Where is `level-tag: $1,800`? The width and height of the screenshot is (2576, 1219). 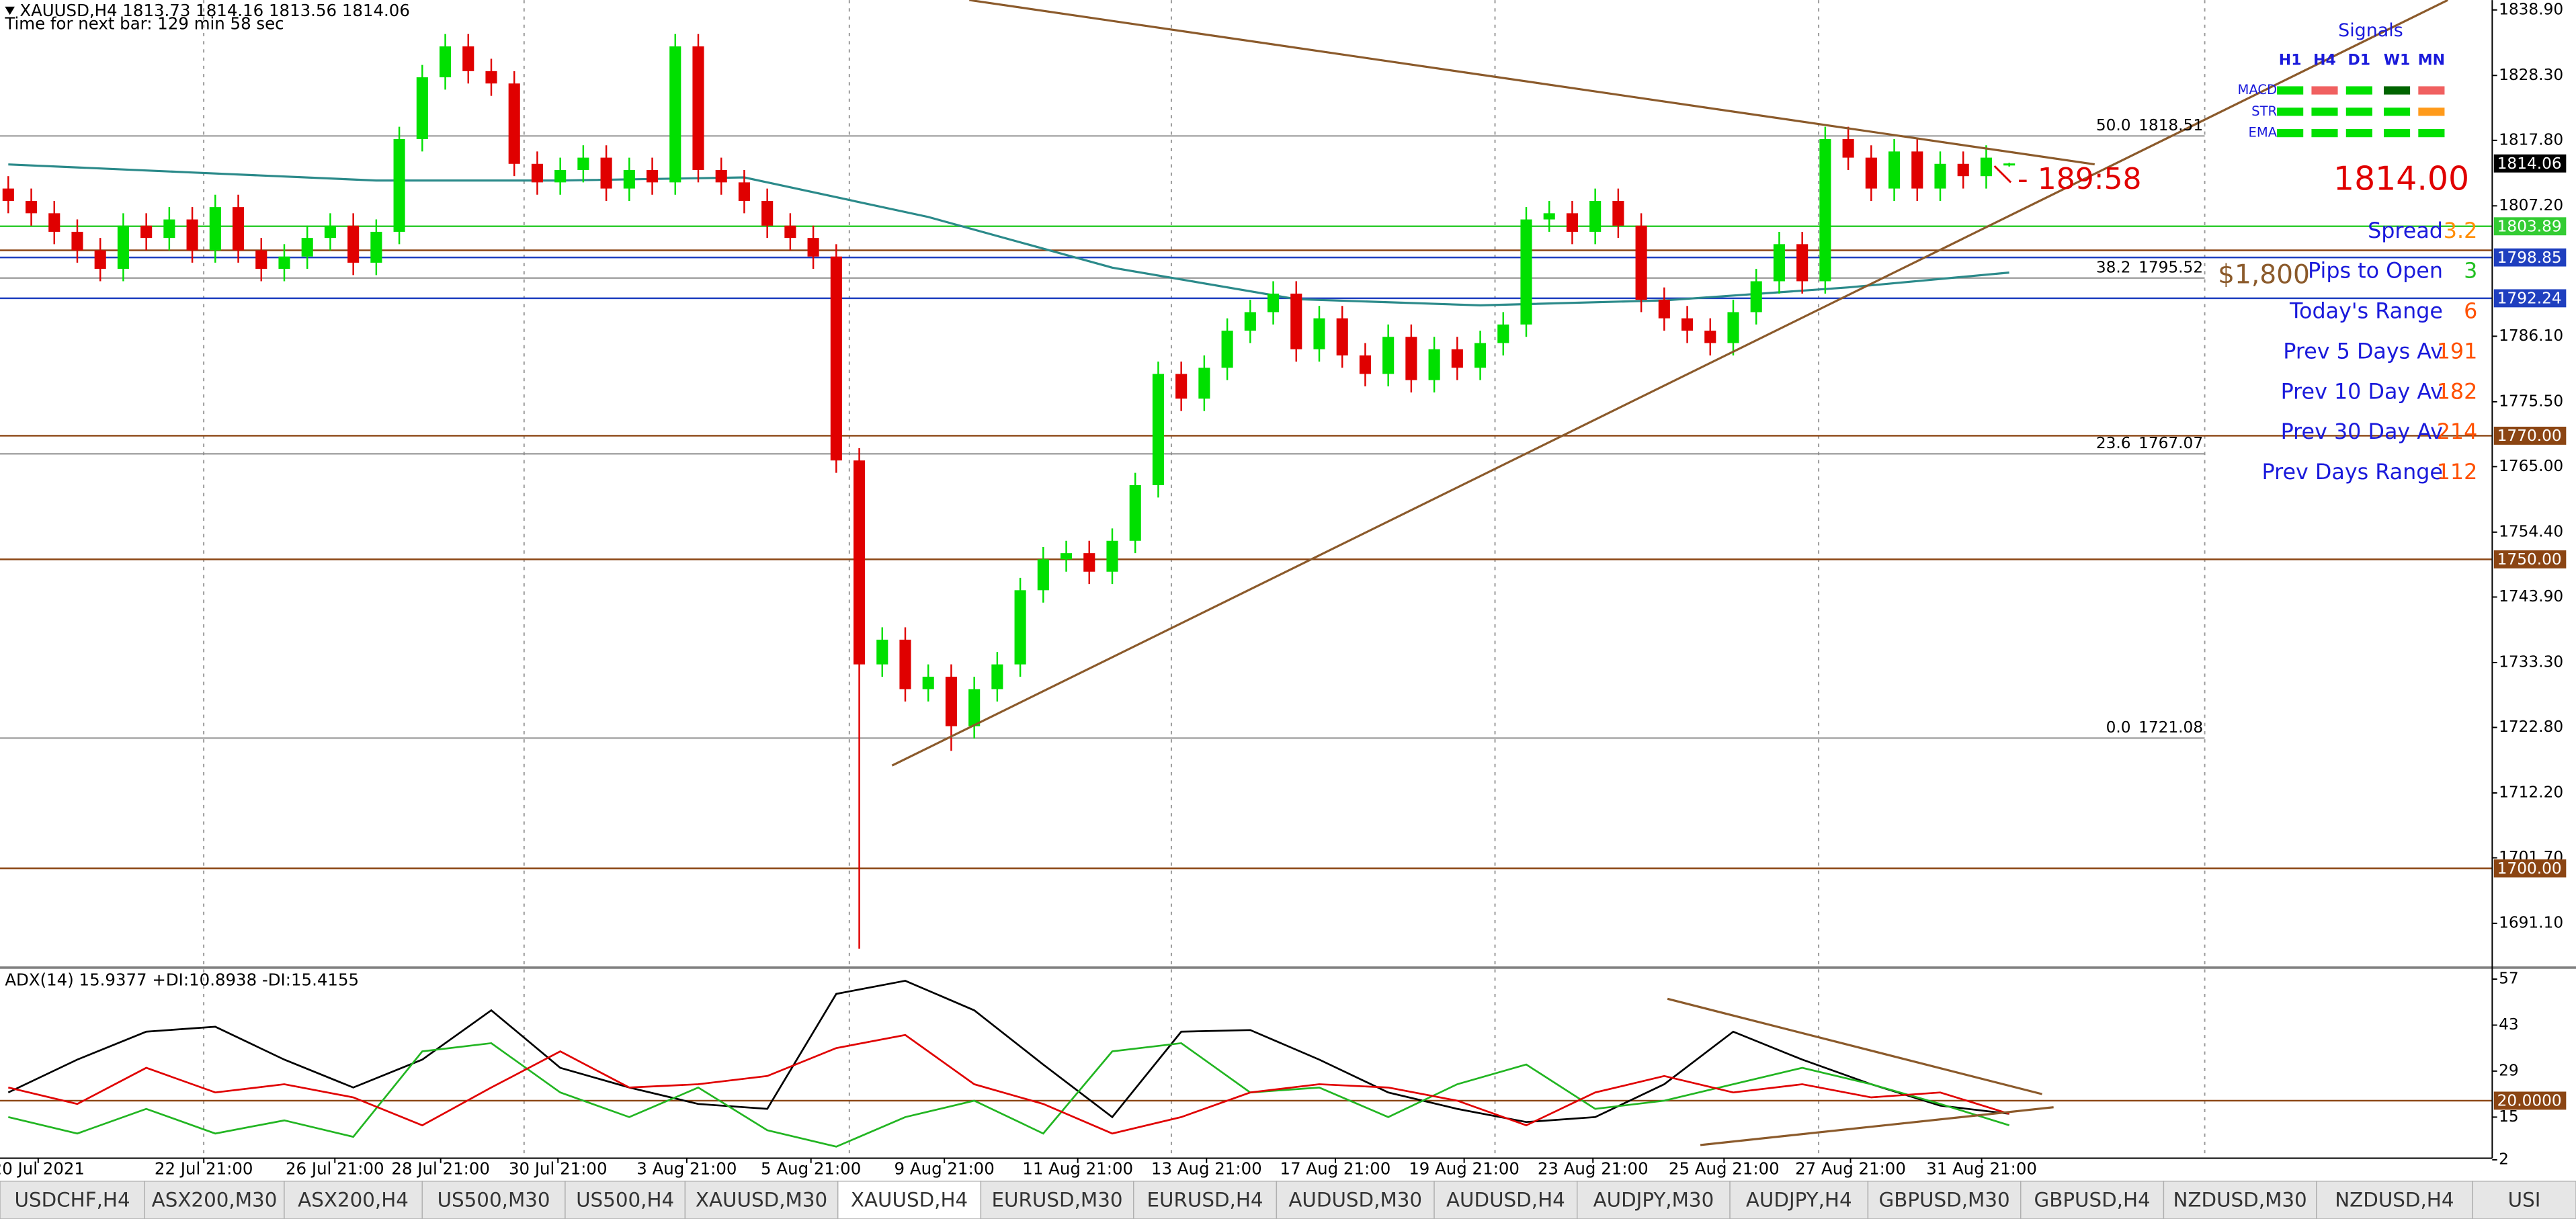
level-tag: $1,800 is located at coordinates (2264, 274).